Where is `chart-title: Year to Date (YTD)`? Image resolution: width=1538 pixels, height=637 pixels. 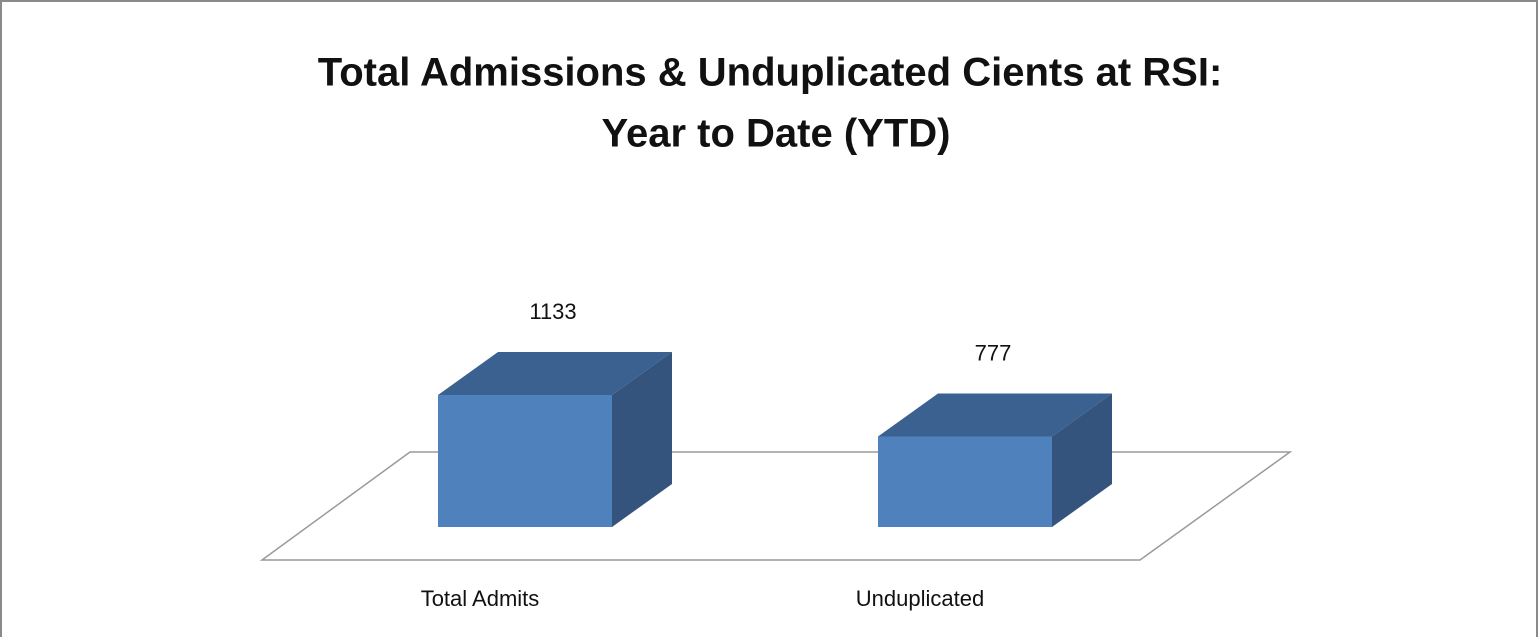
chart-title: Year to Date (YTD) is located at coordinates (776, 134).